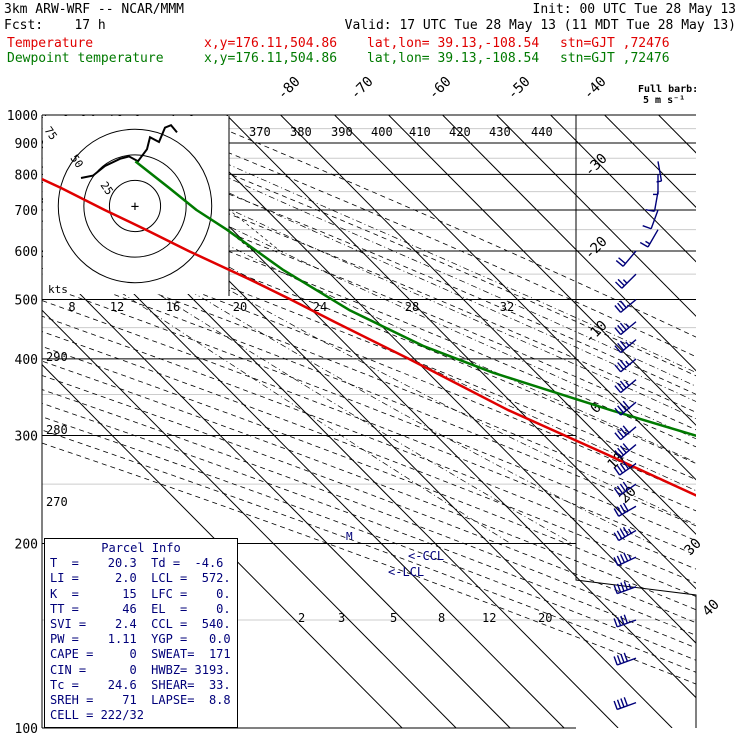 This screenshot has width=740, height=740. What do you see at coordinates (55, 25) in the screenshot?
I see `forecast-hour: Fcst: 17 h` at bounding box center [55, 25].